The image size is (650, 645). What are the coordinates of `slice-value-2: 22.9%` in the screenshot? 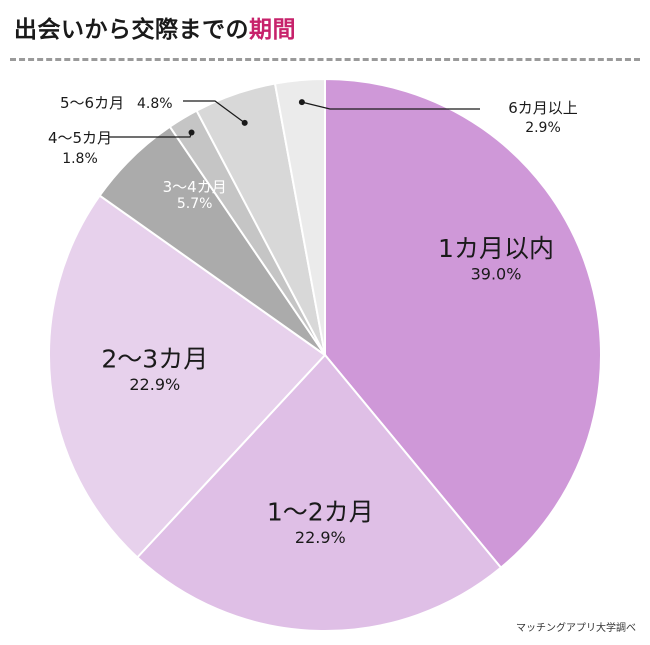 It's located at (320, 537).